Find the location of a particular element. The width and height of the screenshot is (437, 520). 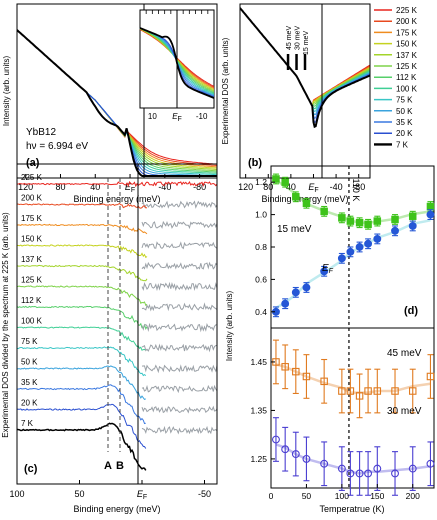

panel-b-marker-0: 45 meV is located at coordinates (289, 38).